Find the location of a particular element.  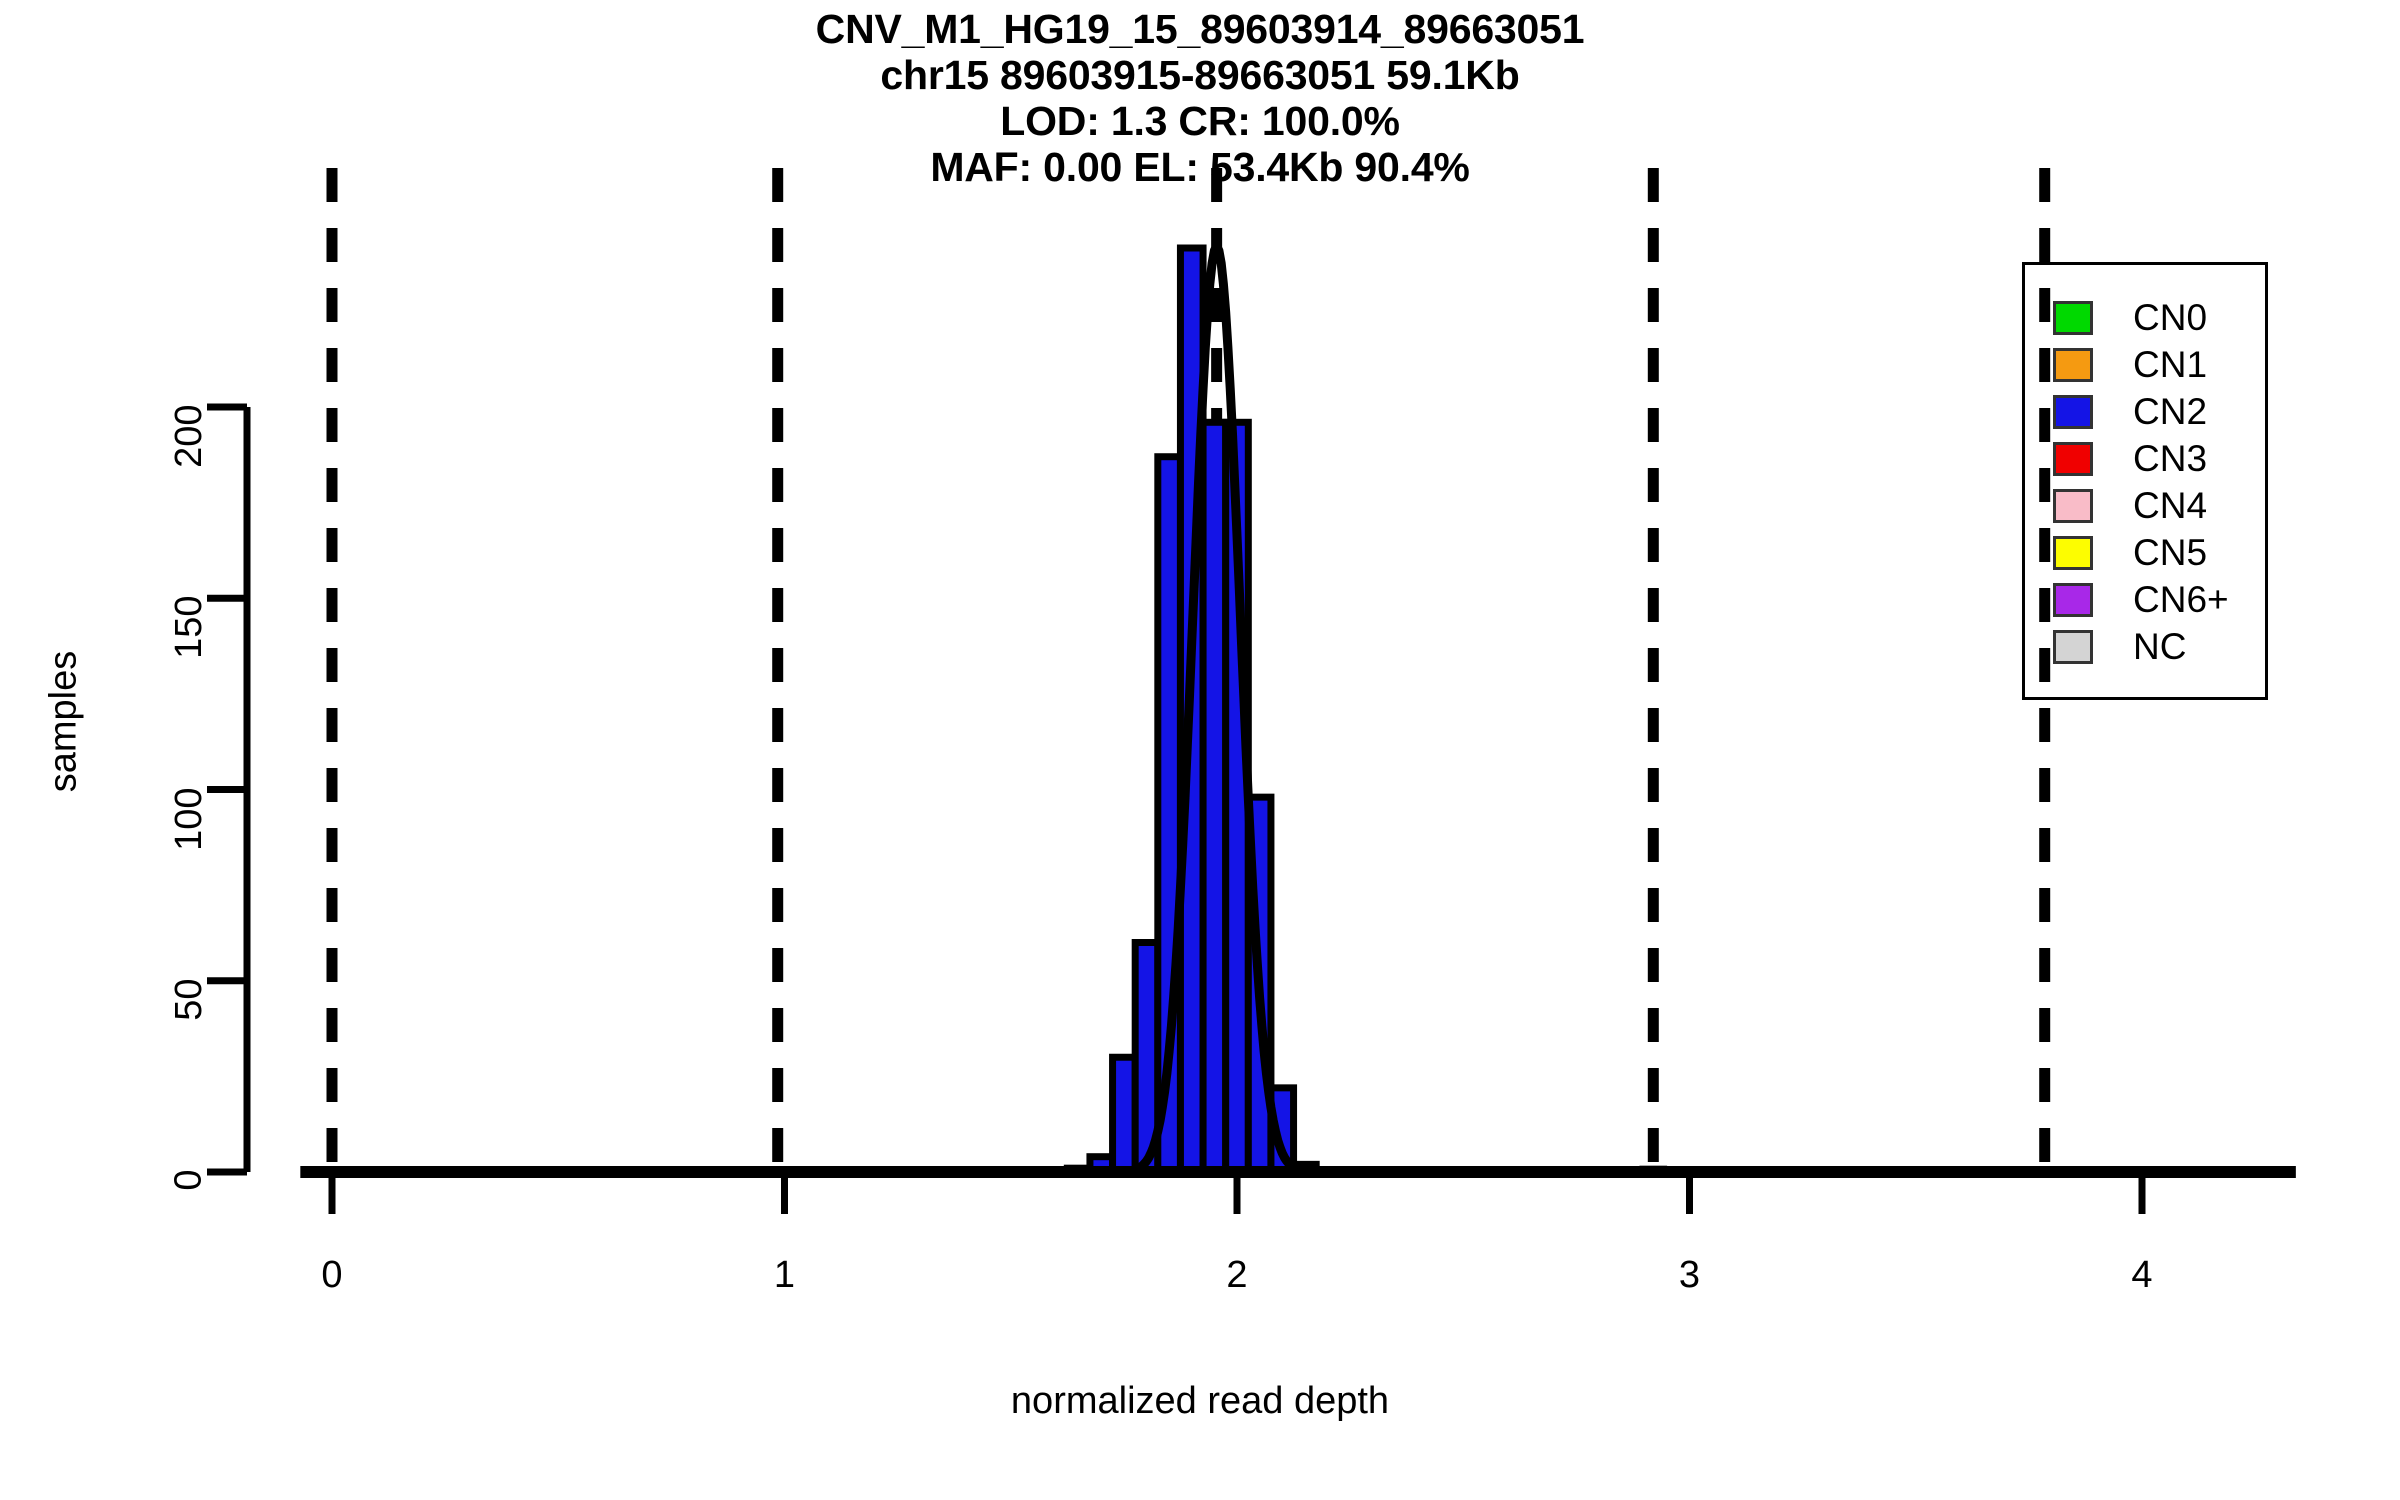

legend-item-cn6plus: CN6+ is located at coordinates (2141, 599).